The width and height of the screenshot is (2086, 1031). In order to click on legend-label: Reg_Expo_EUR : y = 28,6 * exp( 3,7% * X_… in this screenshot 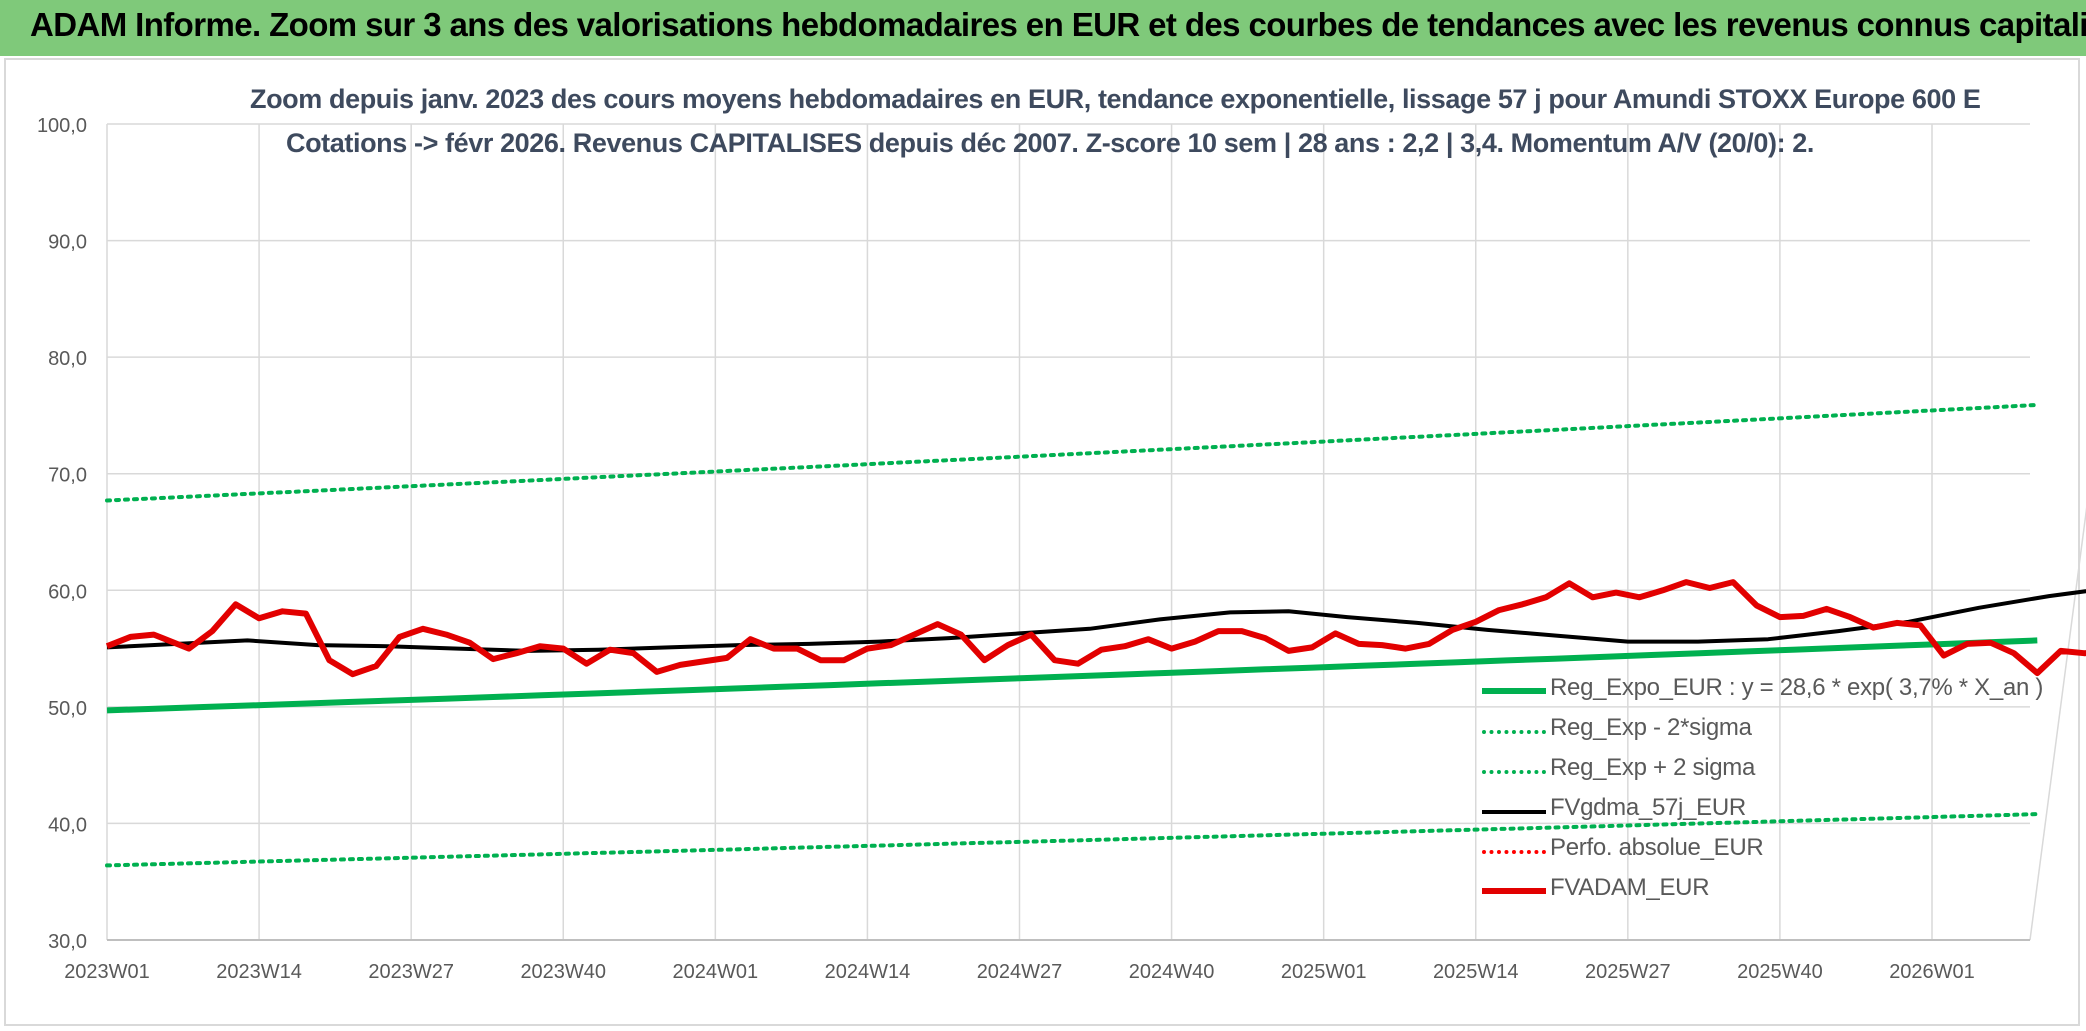, I will do `click(1797, 687)`.